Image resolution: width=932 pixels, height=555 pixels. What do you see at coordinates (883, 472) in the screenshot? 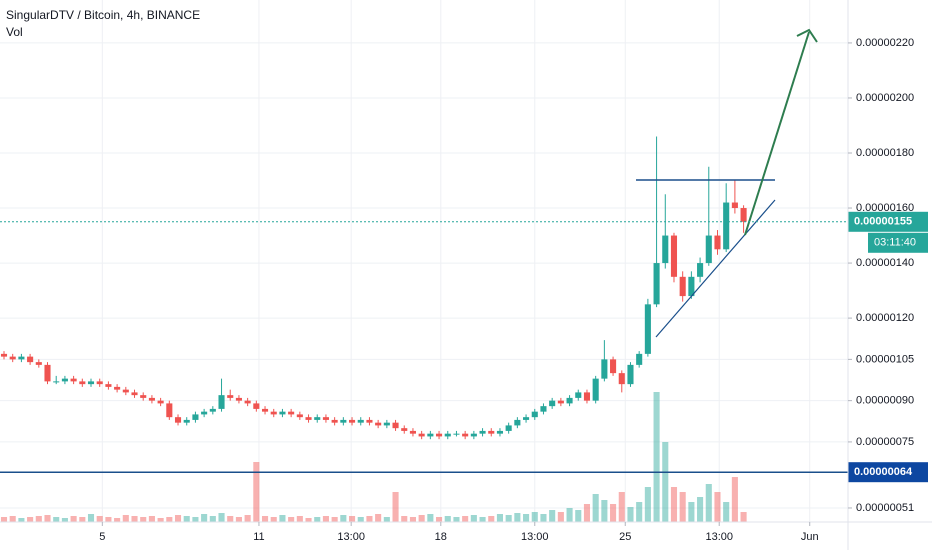
I see `level-label: 0.00000064` at bounding box center [883, 472].